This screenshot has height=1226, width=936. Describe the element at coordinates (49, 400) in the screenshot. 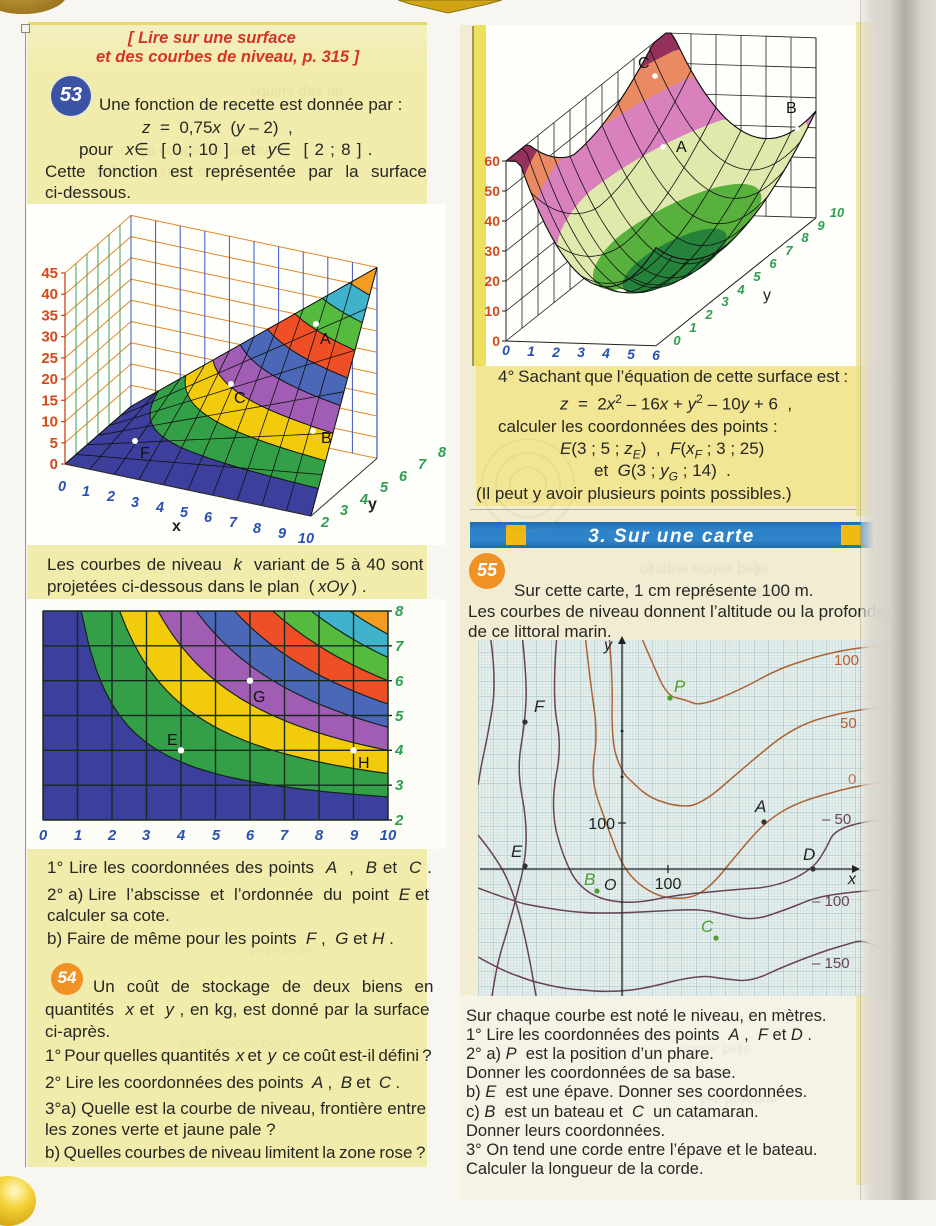

I see `svg-text: 15` at that location.